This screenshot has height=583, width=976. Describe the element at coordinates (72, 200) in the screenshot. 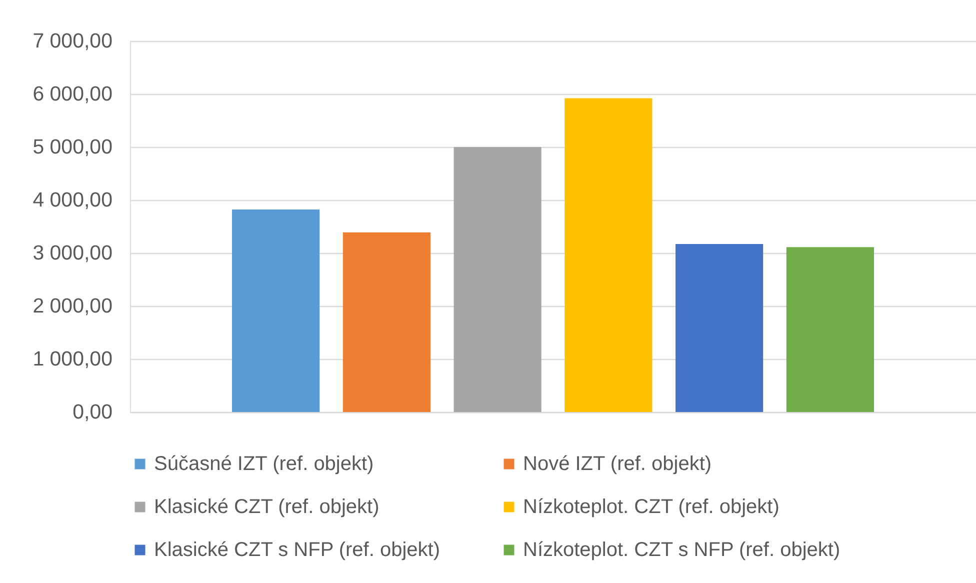

I see `y-tick-label: 4 000,00` at that location.